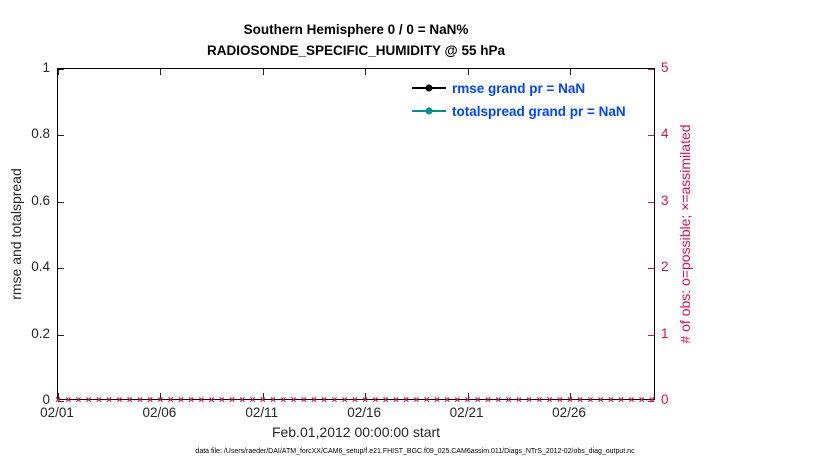  What do you see at coordinates (364, 412) in the screenshot?
I see `x-tick-label: 02/16` at bounding box center [364, 412].